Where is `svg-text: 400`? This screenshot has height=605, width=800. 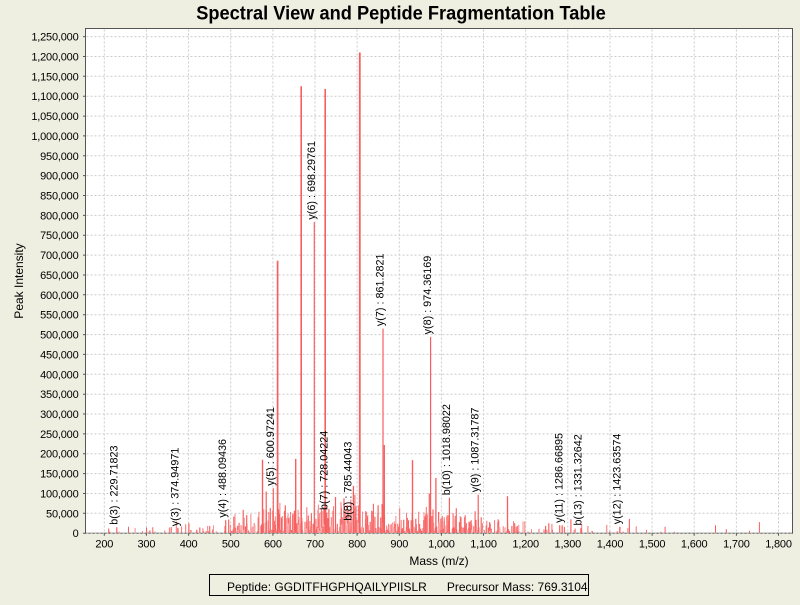
svg-text: 400 is located at coordinates (189, 545).